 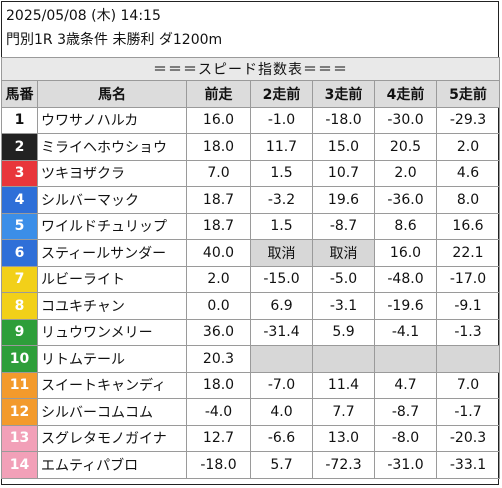 What do you see at coordinates (281, 385) in the screenshot?
I see `speed-index-value: -7.0` at bounding box center [281, 385].